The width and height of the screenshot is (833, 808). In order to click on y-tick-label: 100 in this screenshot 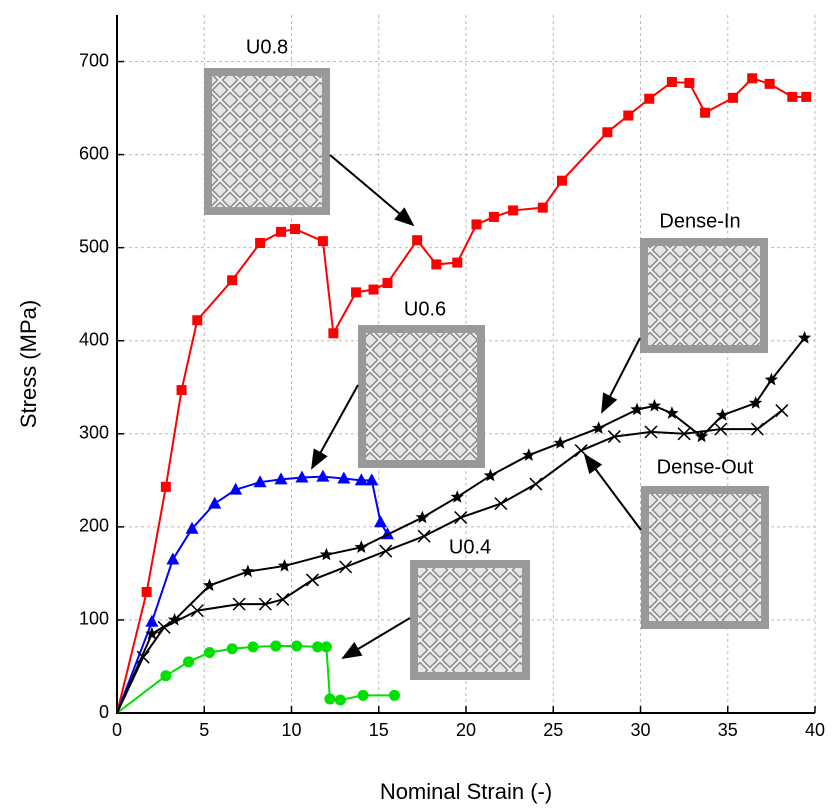, I will do `click(94, 619)`.